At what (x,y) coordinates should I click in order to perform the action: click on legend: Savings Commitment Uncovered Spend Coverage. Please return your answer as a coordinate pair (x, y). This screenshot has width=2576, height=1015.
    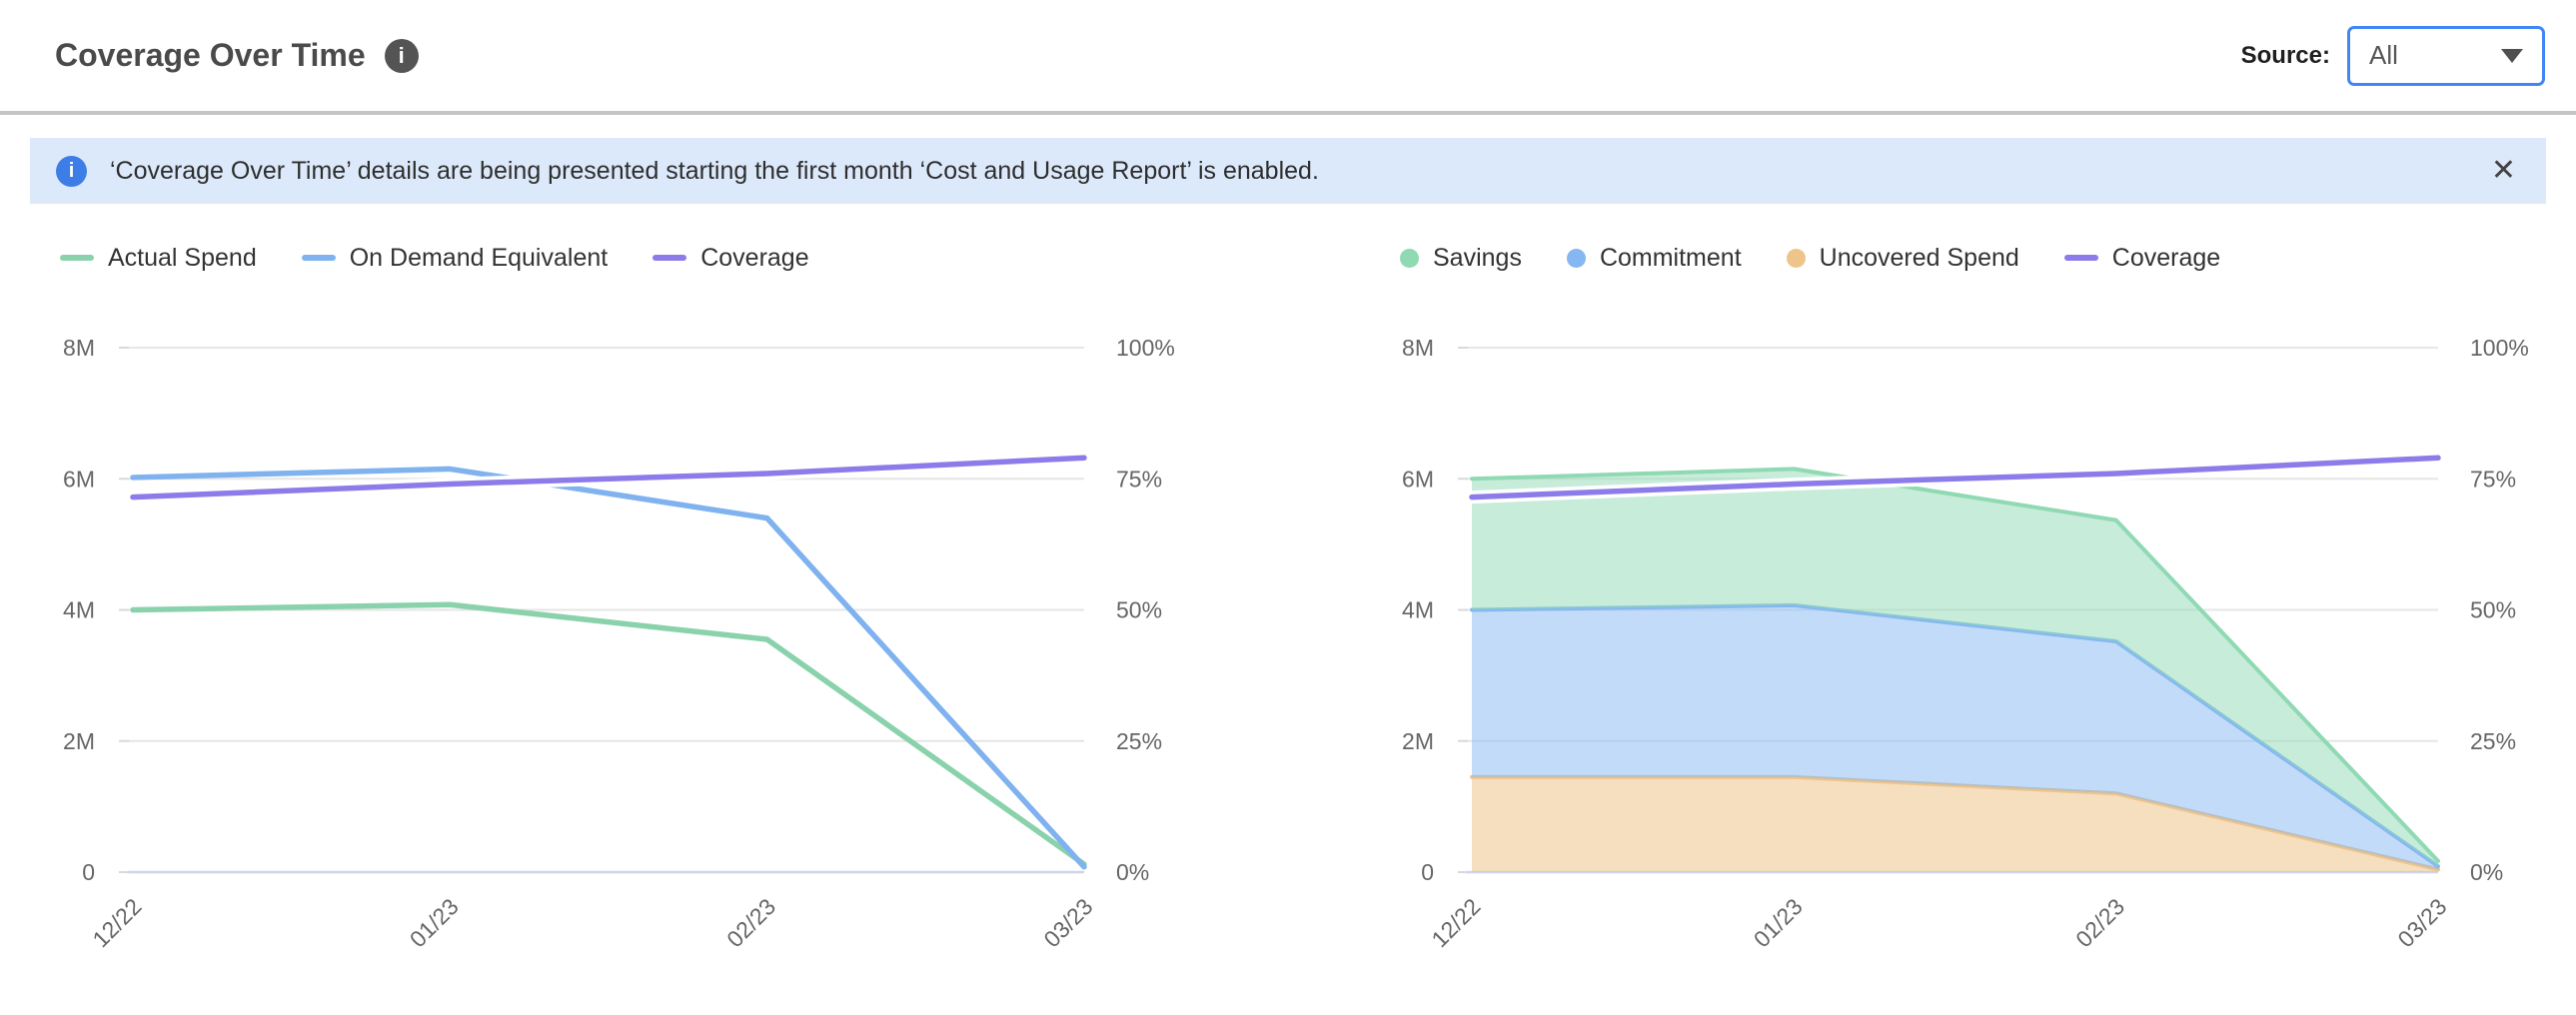
    Looking at the image, I should click on (1932, 258).